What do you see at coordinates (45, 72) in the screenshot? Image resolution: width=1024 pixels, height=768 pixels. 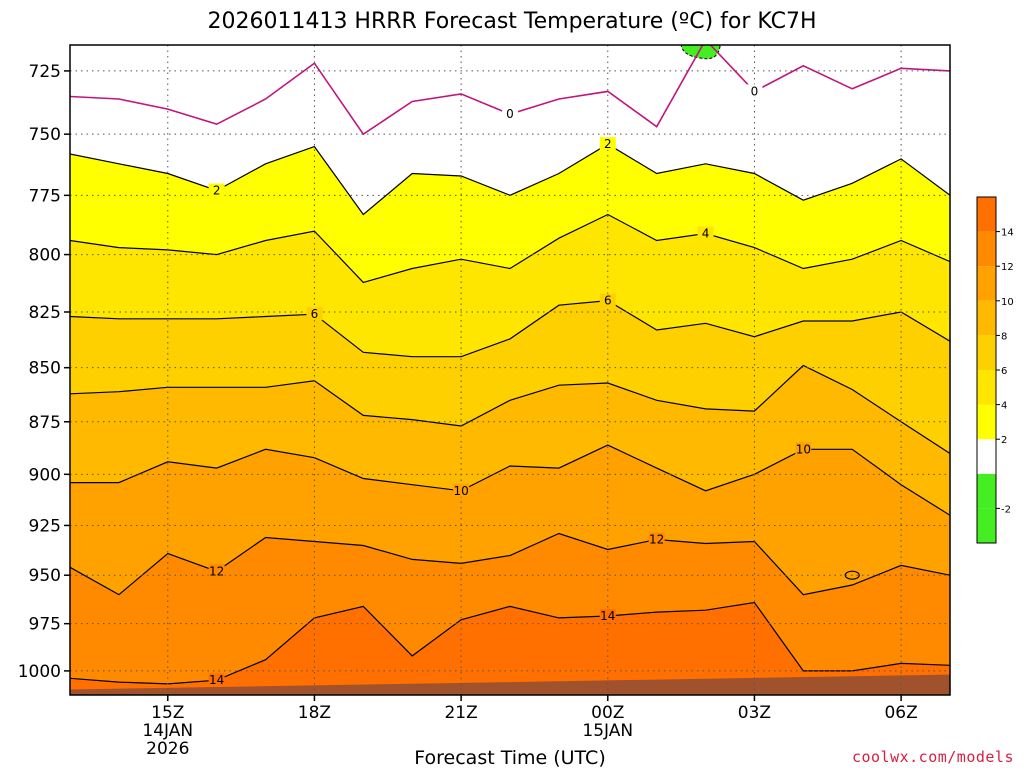 I see `y-tick-label: 725` at bounding box center [45, 72].